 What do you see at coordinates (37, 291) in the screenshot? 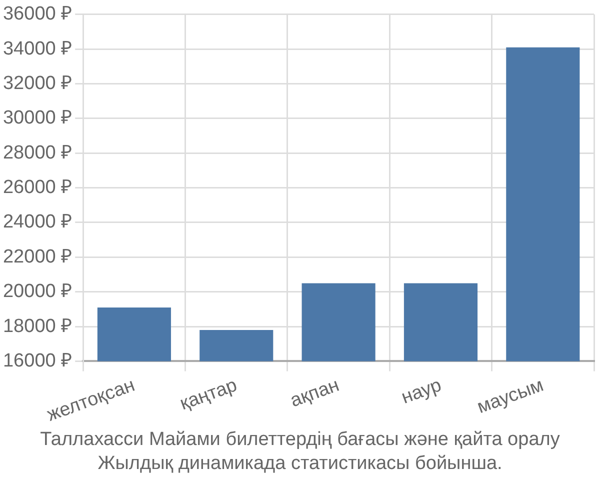
I see `y-tick-label: 20000 ₽` at bounding box center [37, 291].